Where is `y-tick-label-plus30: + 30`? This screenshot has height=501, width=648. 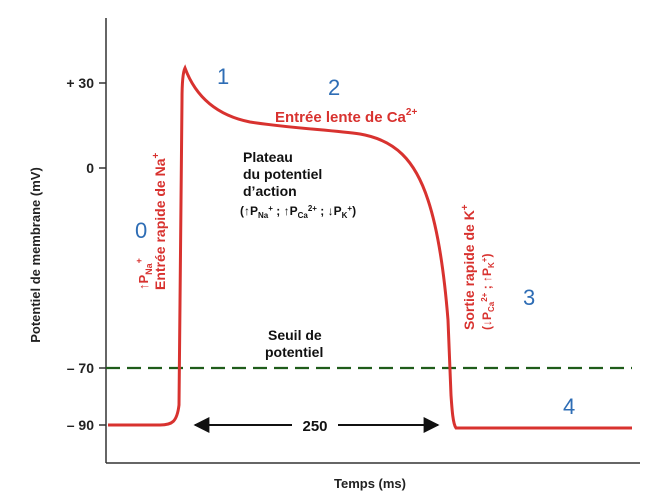
y-tick-label-plus30: + 30 is located at coordinates (80, 83).